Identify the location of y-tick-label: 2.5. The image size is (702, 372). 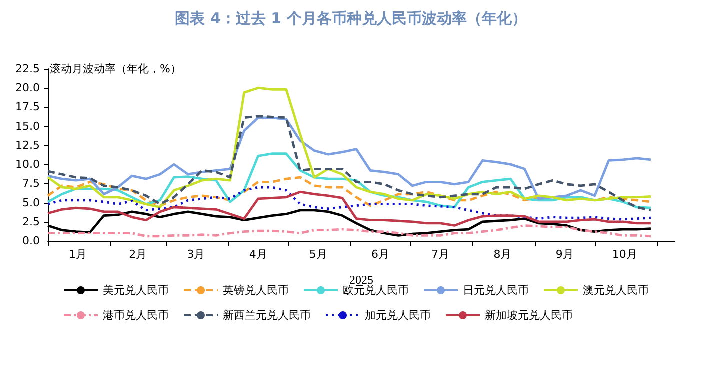
(31, 221).